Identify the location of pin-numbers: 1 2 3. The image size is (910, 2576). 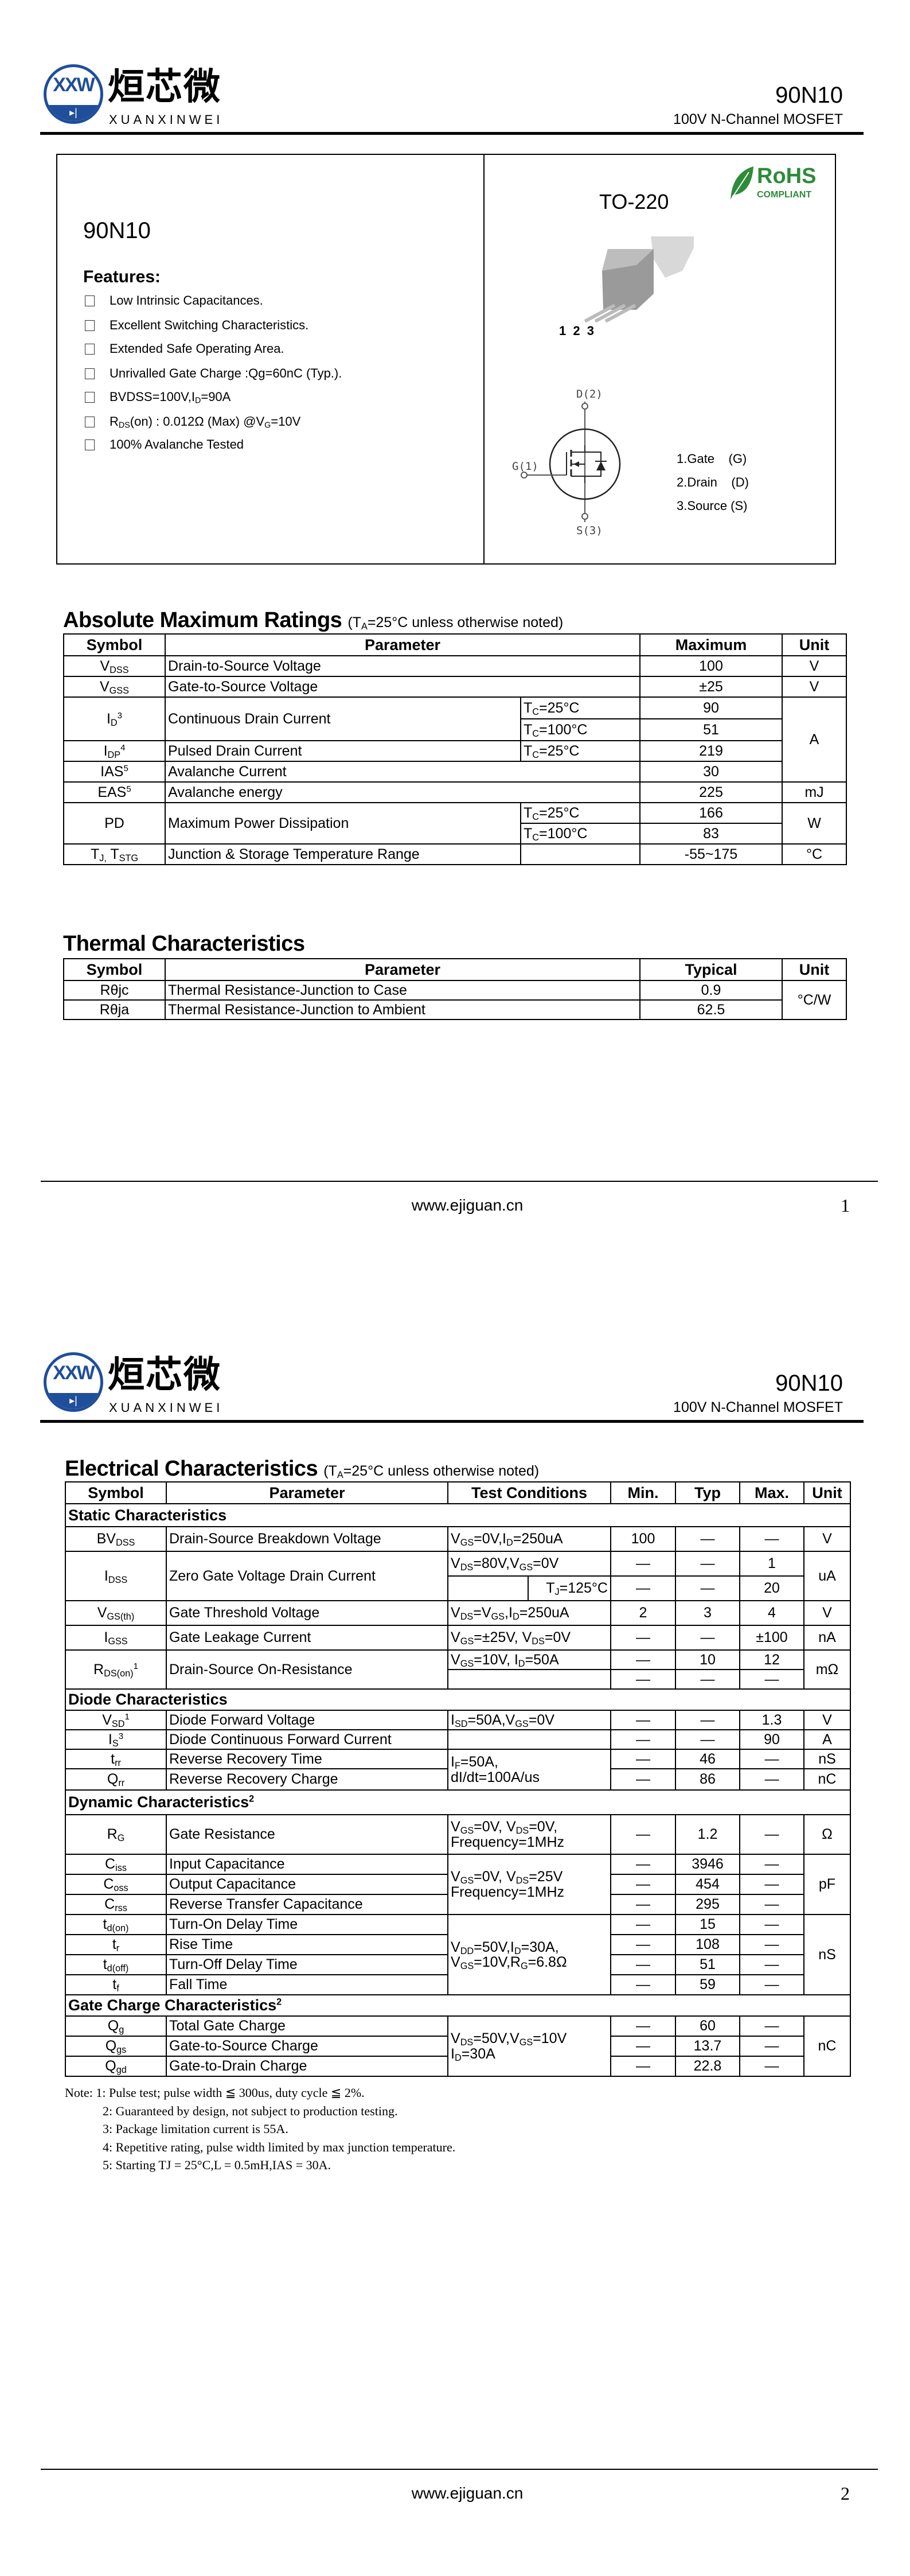
(576, 331).